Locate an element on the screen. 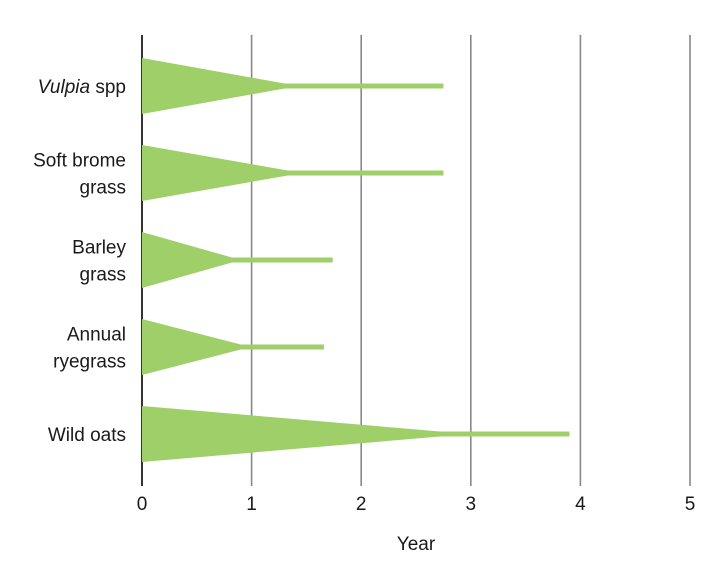  category-label-part: Vulpia is located at coordinates (64, 87).